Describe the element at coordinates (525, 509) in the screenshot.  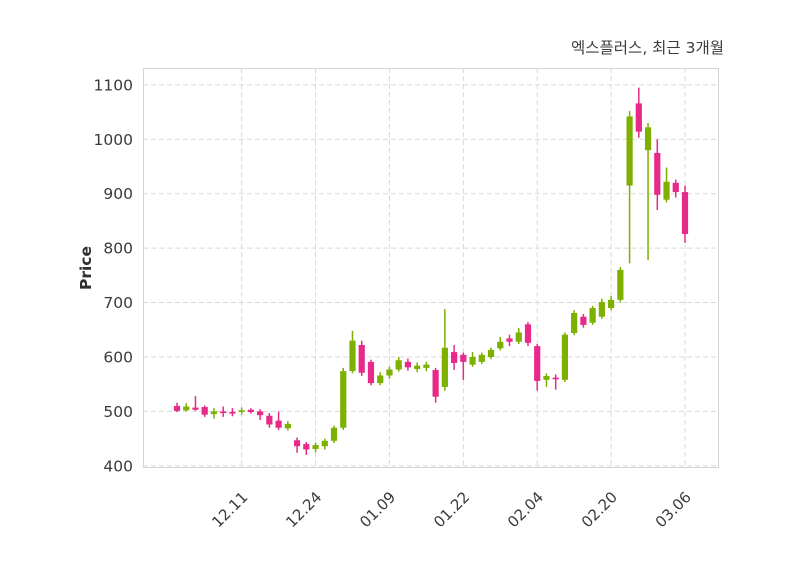
I see `x-tick-label: 02.04` at that location.